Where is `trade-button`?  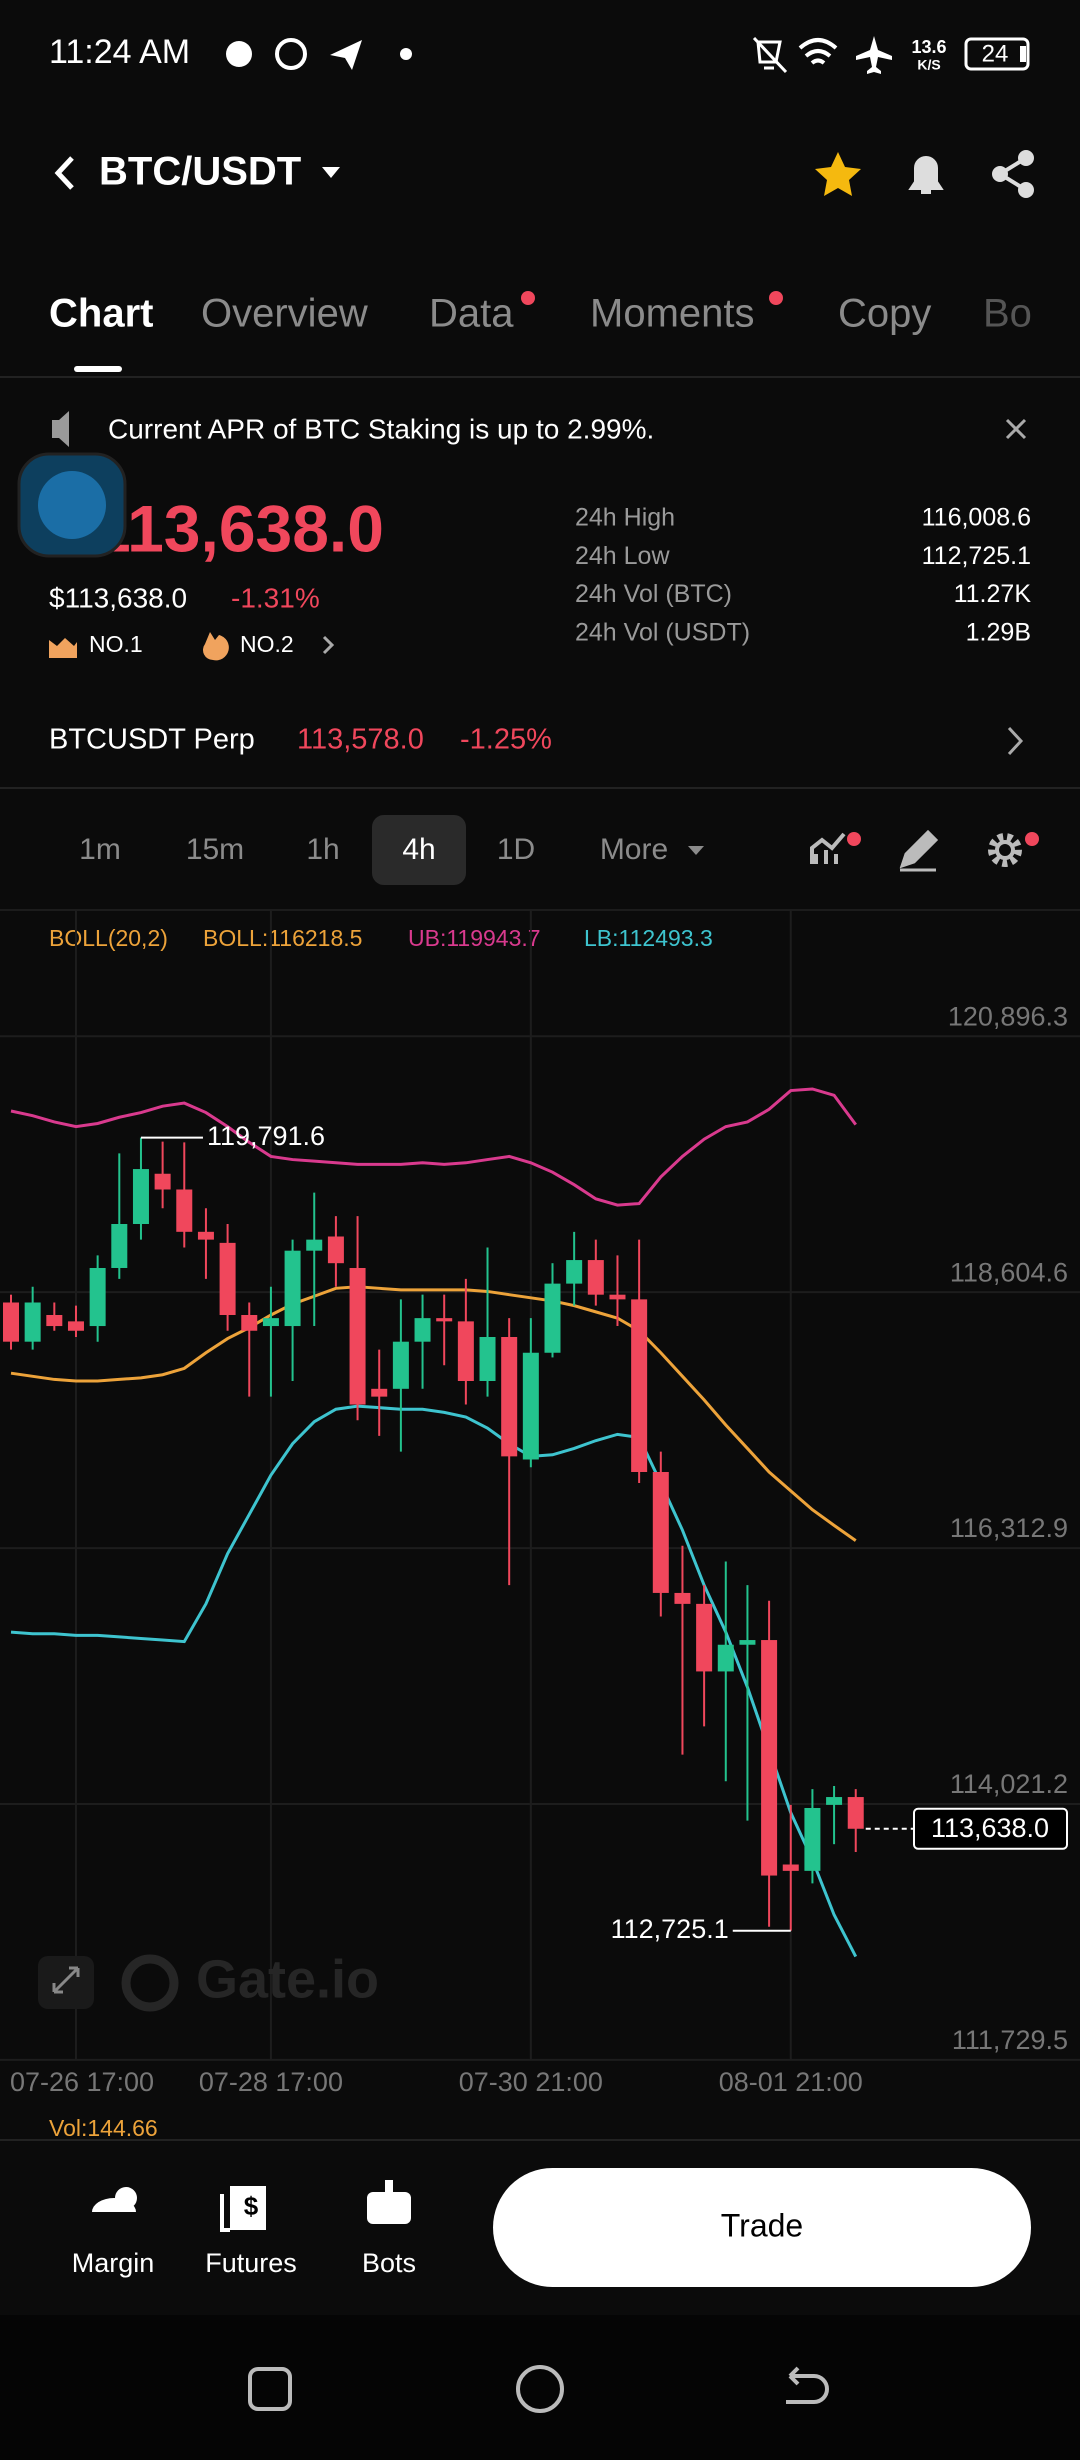 trade-button is located at coordinates (762, 2227).